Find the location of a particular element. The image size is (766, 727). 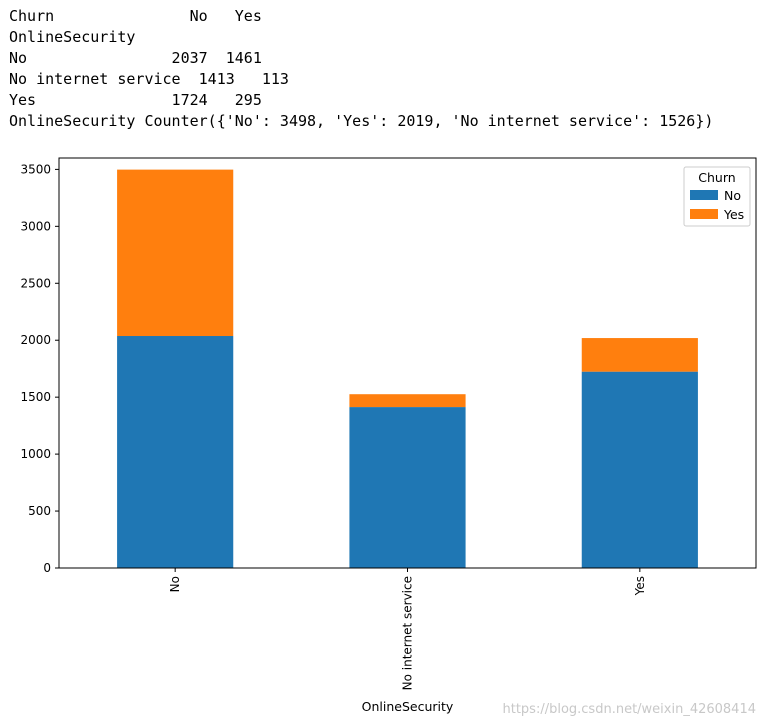

legend-title: Churn is located at coordinates (716, 177).